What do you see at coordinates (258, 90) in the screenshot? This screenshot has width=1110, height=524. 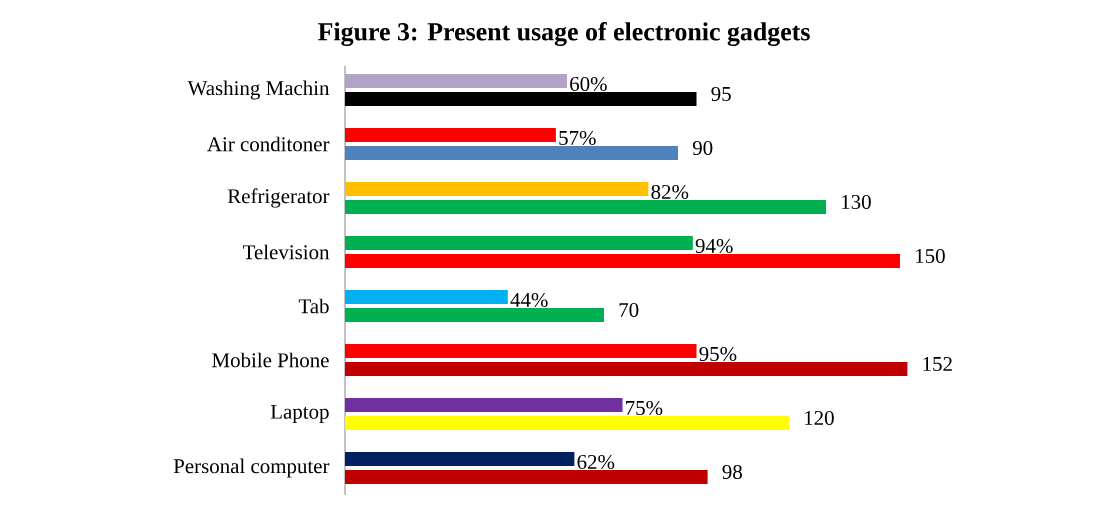 I see `y-tick-label: Washing Machin` at bounding box center [258, 90].